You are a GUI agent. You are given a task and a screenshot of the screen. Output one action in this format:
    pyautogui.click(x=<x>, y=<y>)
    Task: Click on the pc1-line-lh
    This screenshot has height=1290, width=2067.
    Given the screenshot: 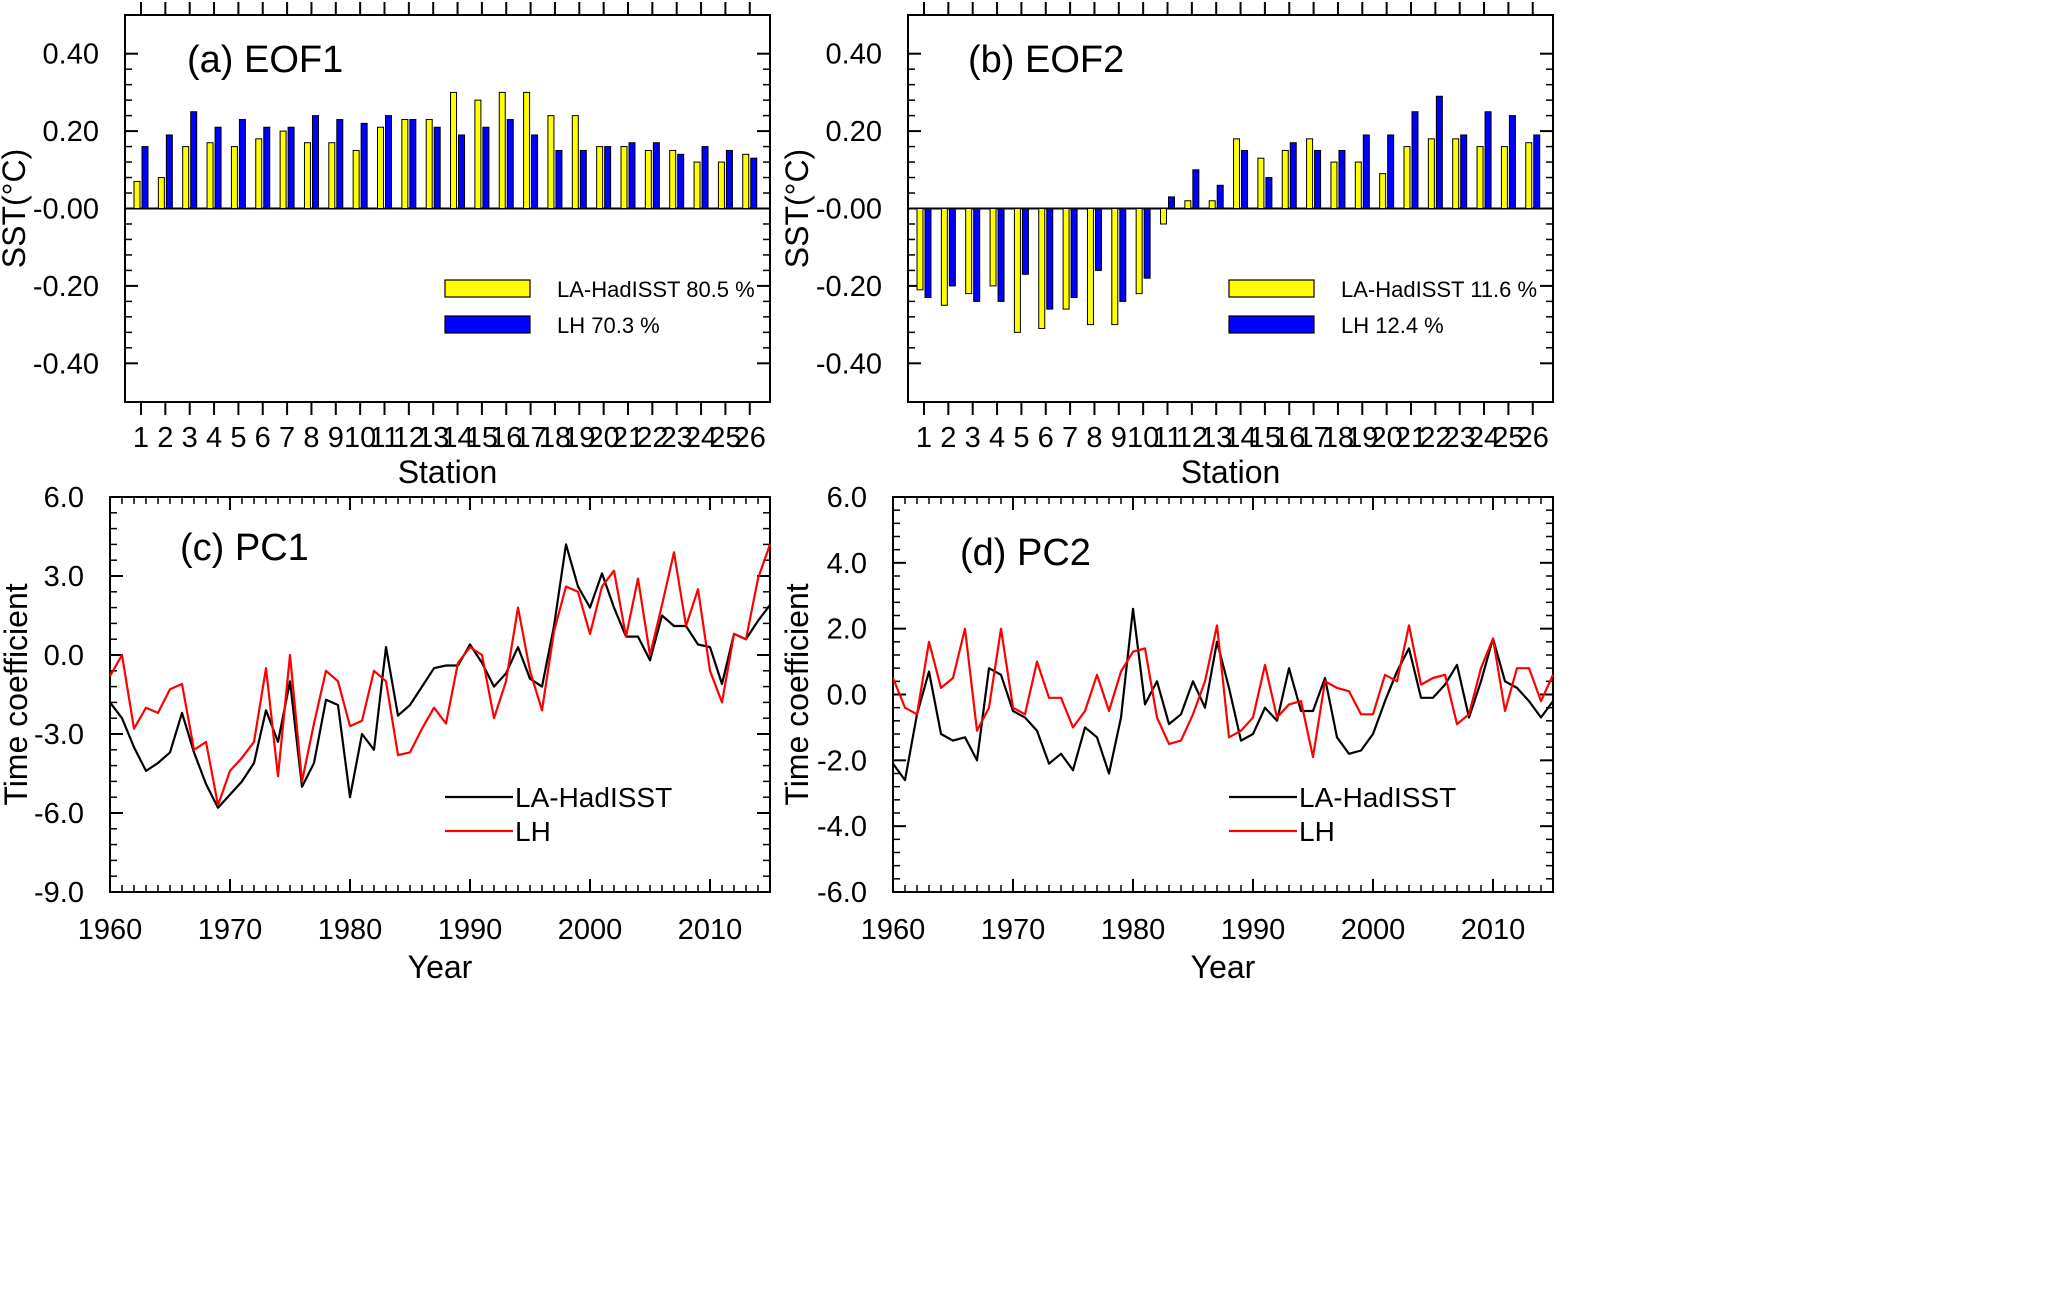 What is the action you would take?
    pyautogui.click(x=440, y=675)
    